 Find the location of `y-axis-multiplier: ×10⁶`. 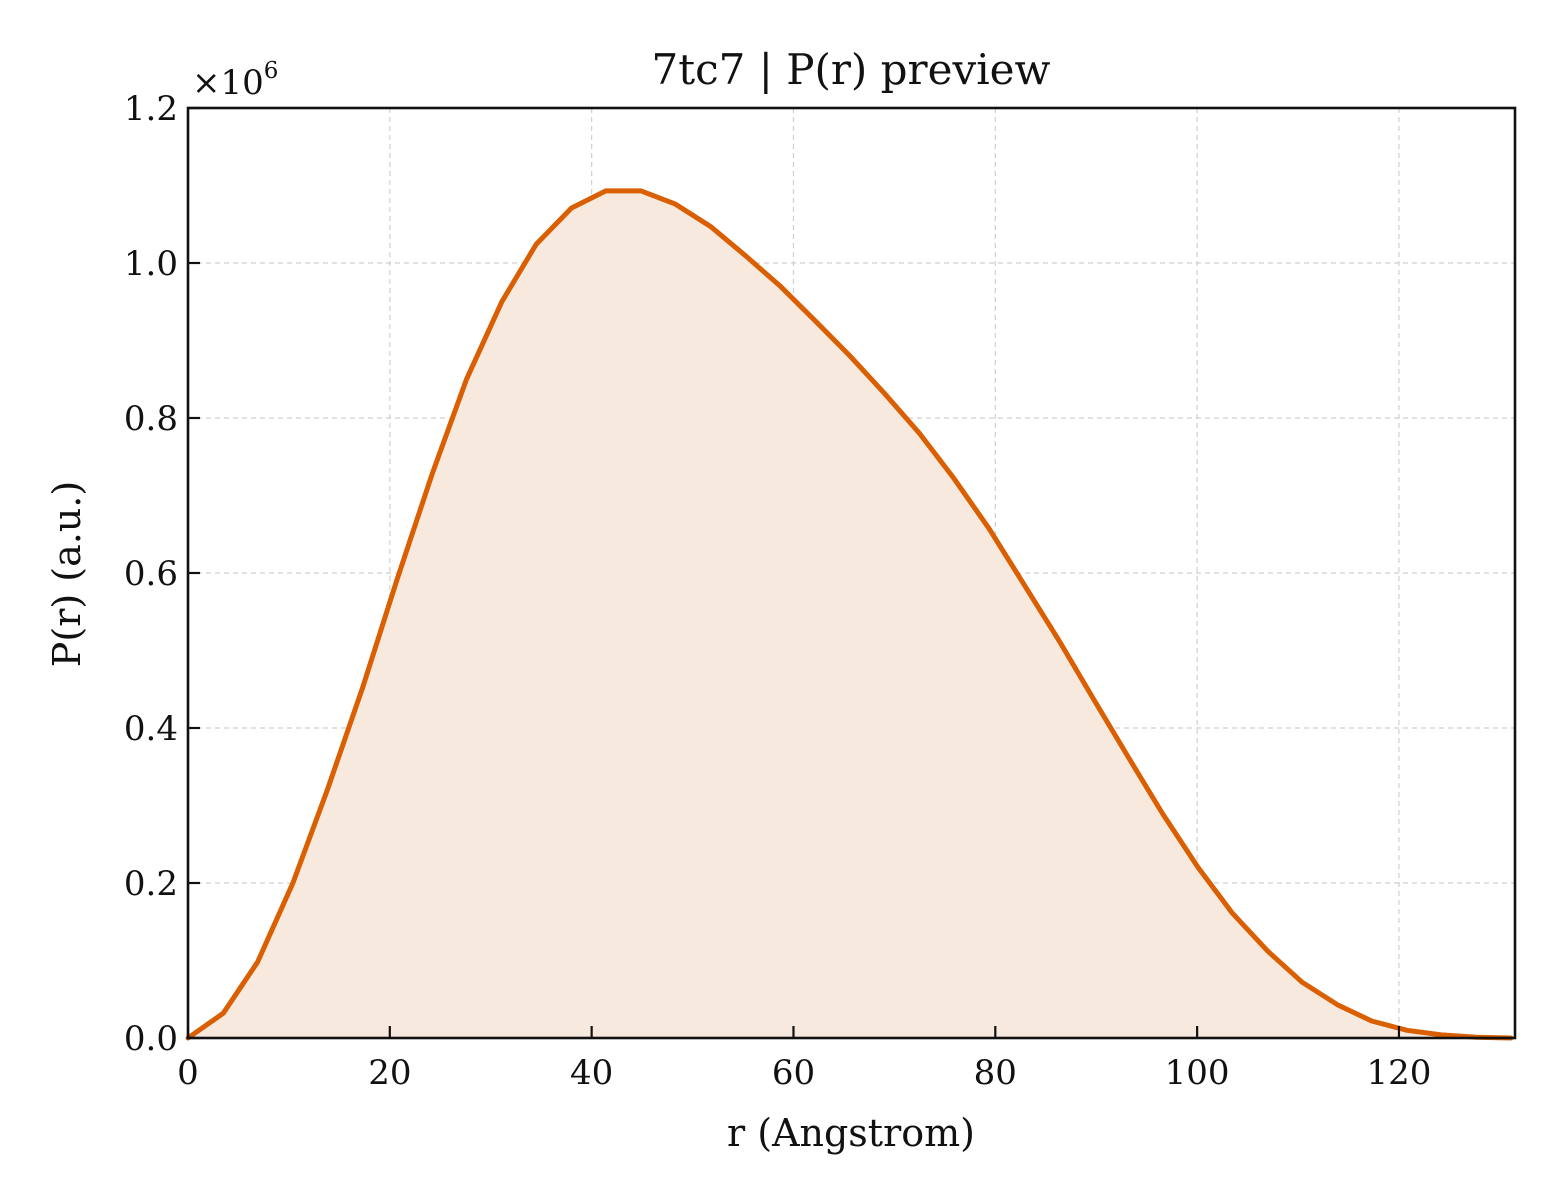

y-axis-multiplier: ×10⁶ is located at coordinates (235, 80).